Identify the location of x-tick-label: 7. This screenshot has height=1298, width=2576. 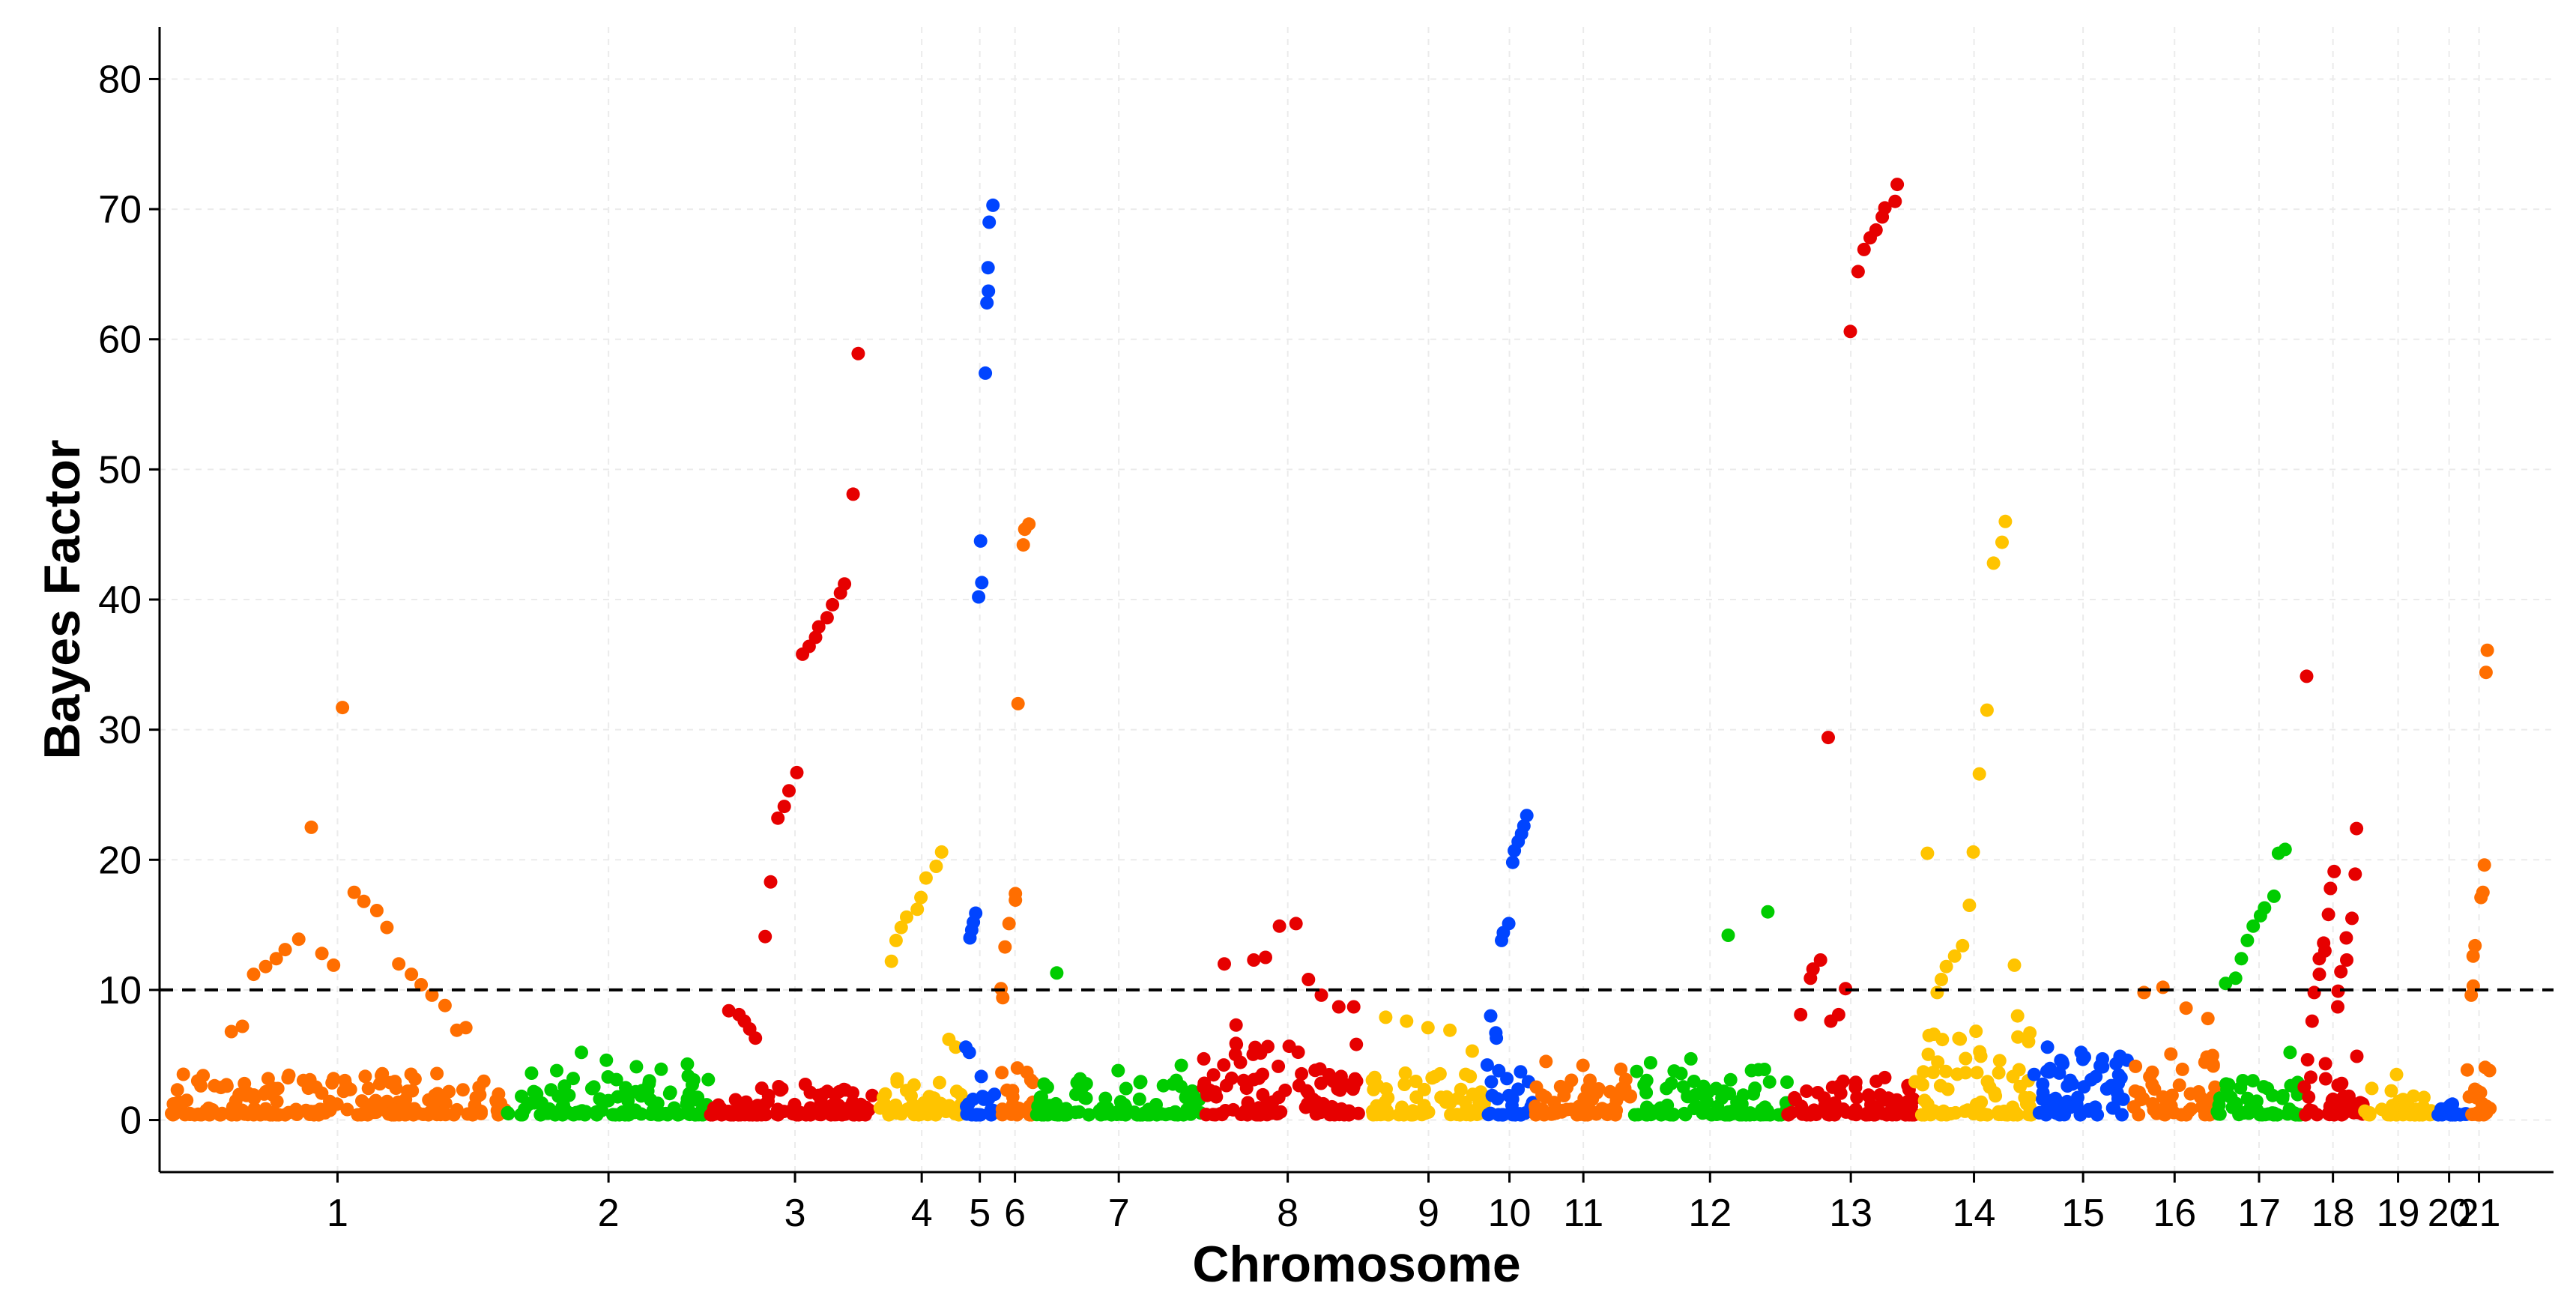
(1119, 1214).